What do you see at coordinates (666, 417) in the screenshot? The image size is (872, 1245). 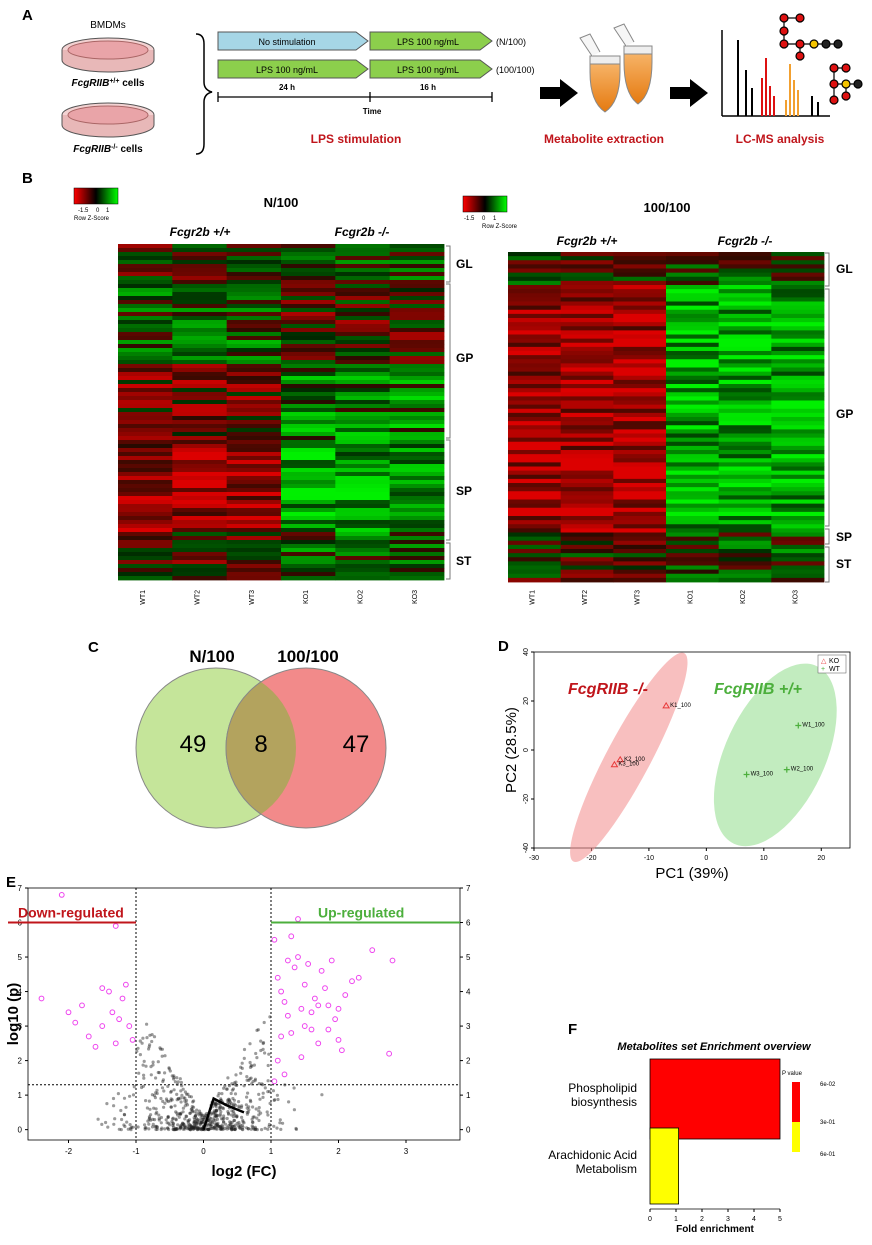 I see `heatmap-right` at bounding box center [666, 417].